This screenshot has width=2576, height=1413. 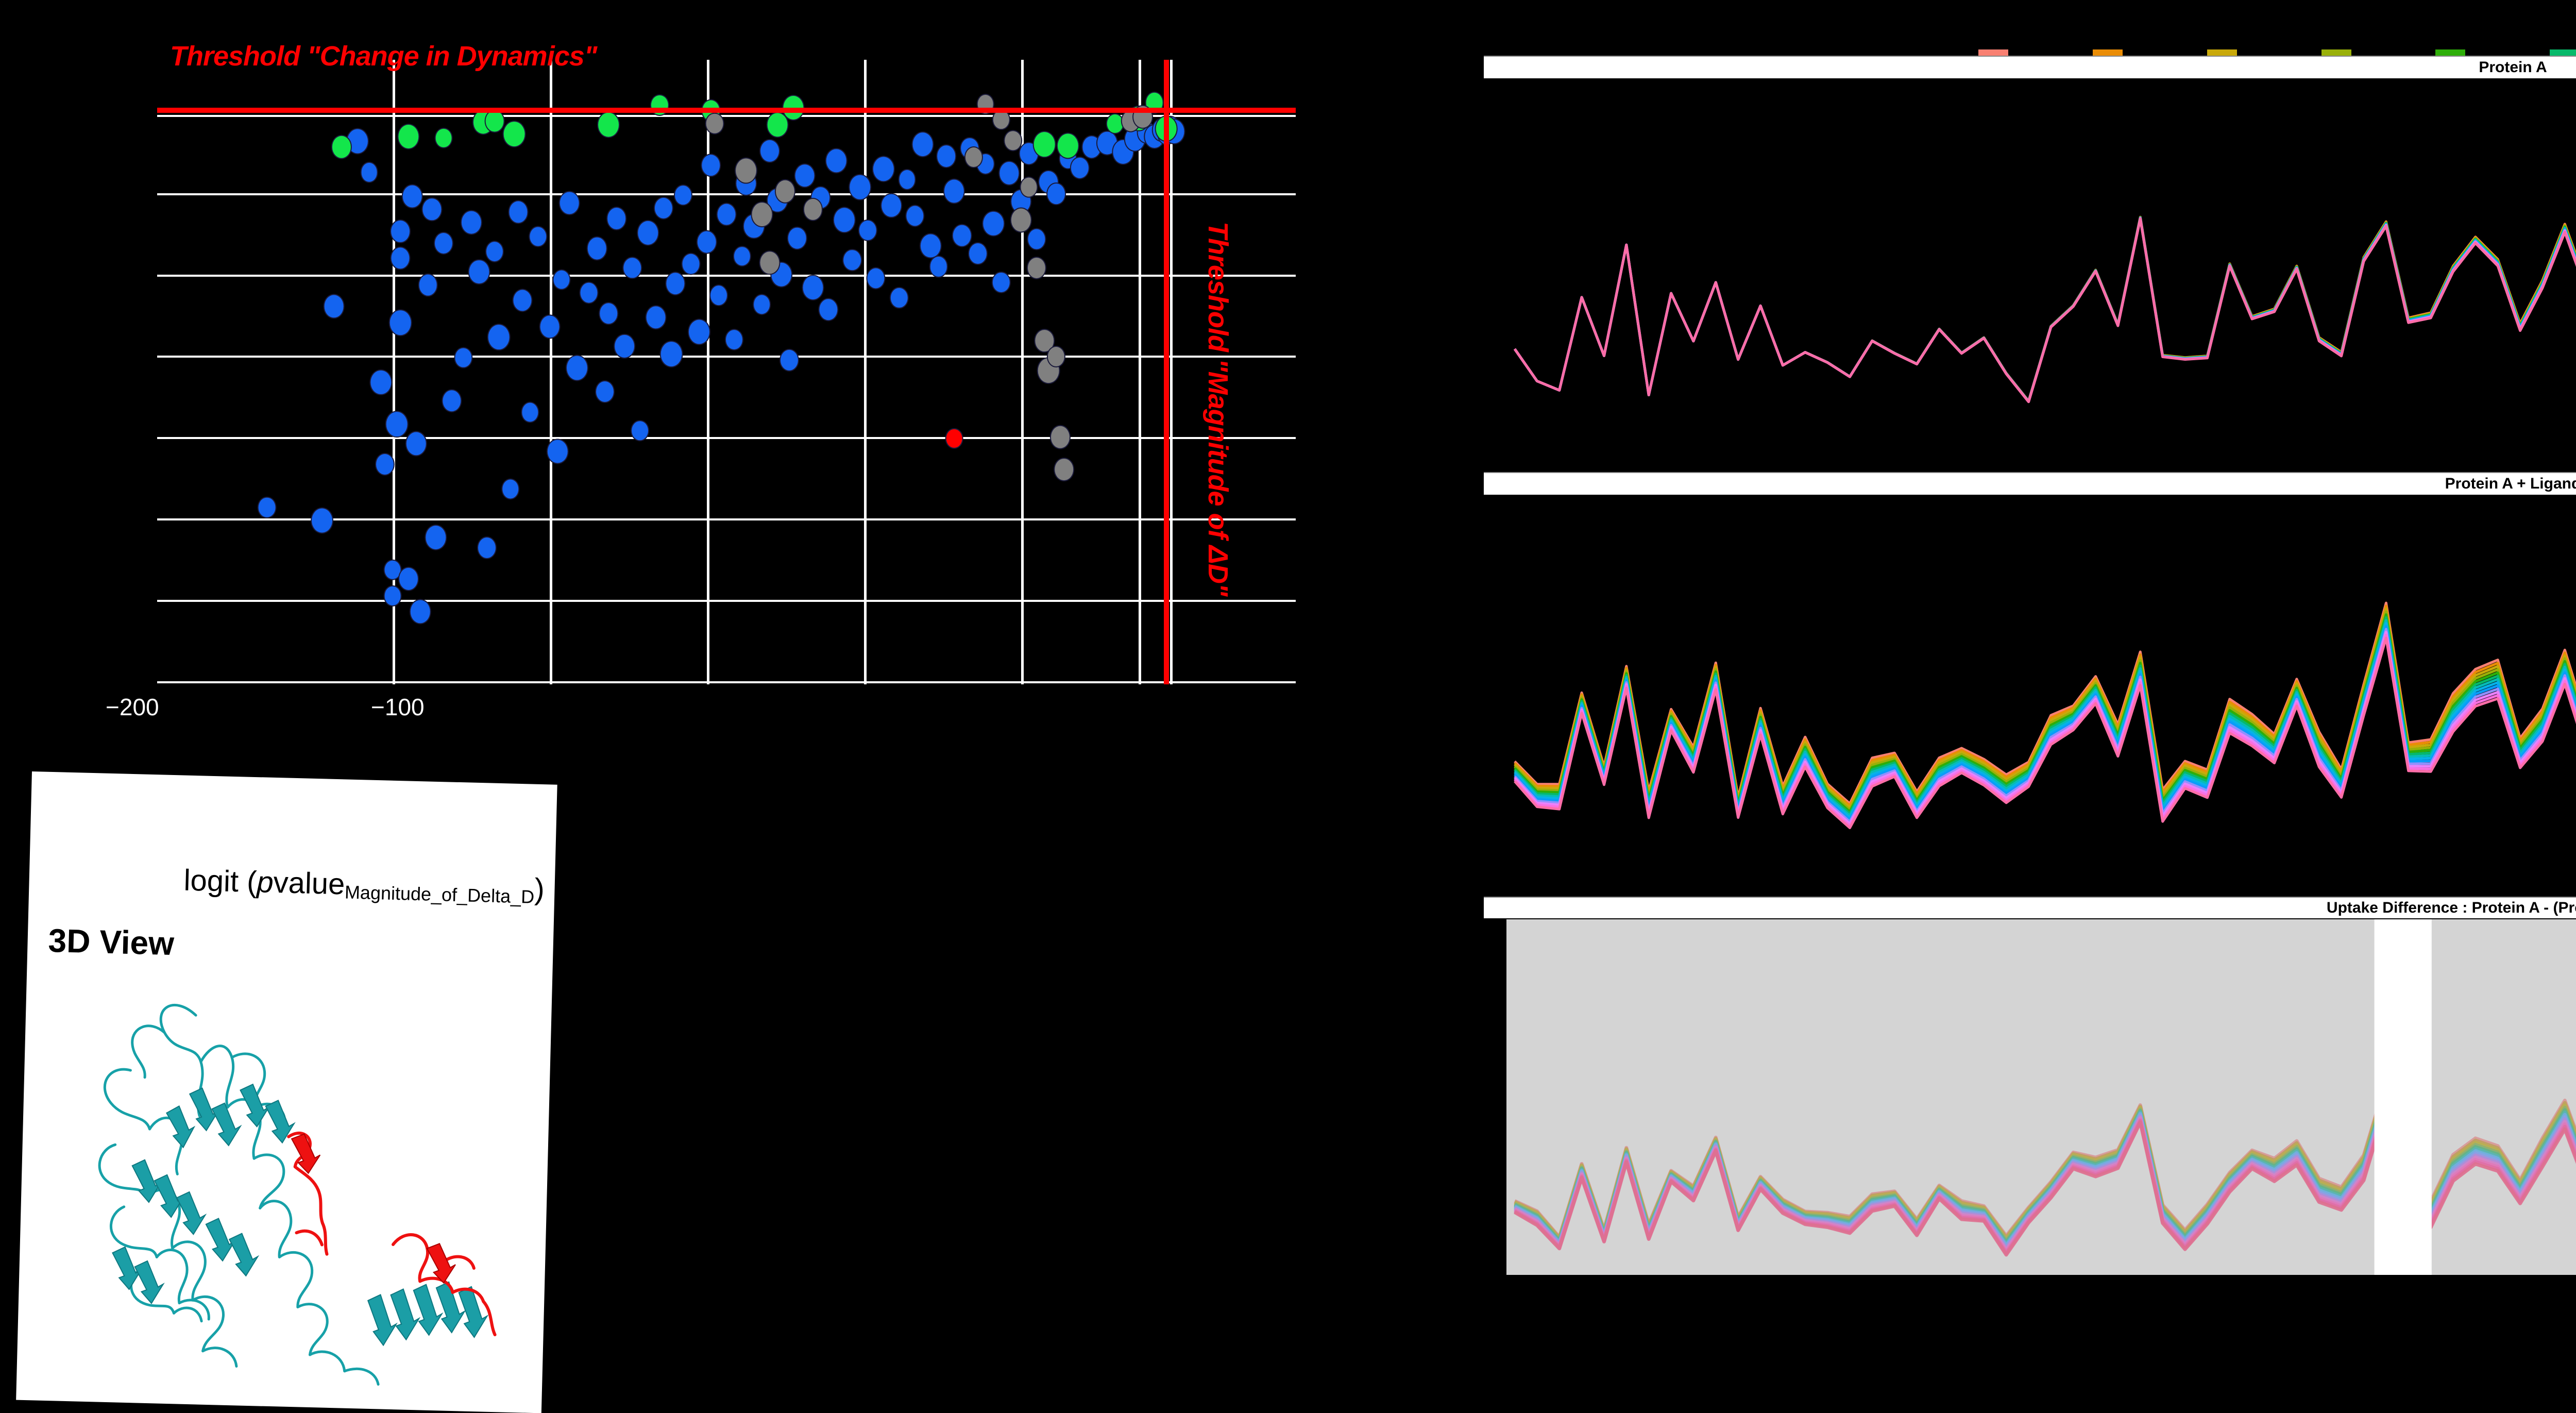 I want to click on uptake-traces-difference, so click(x=2030, y=1099).